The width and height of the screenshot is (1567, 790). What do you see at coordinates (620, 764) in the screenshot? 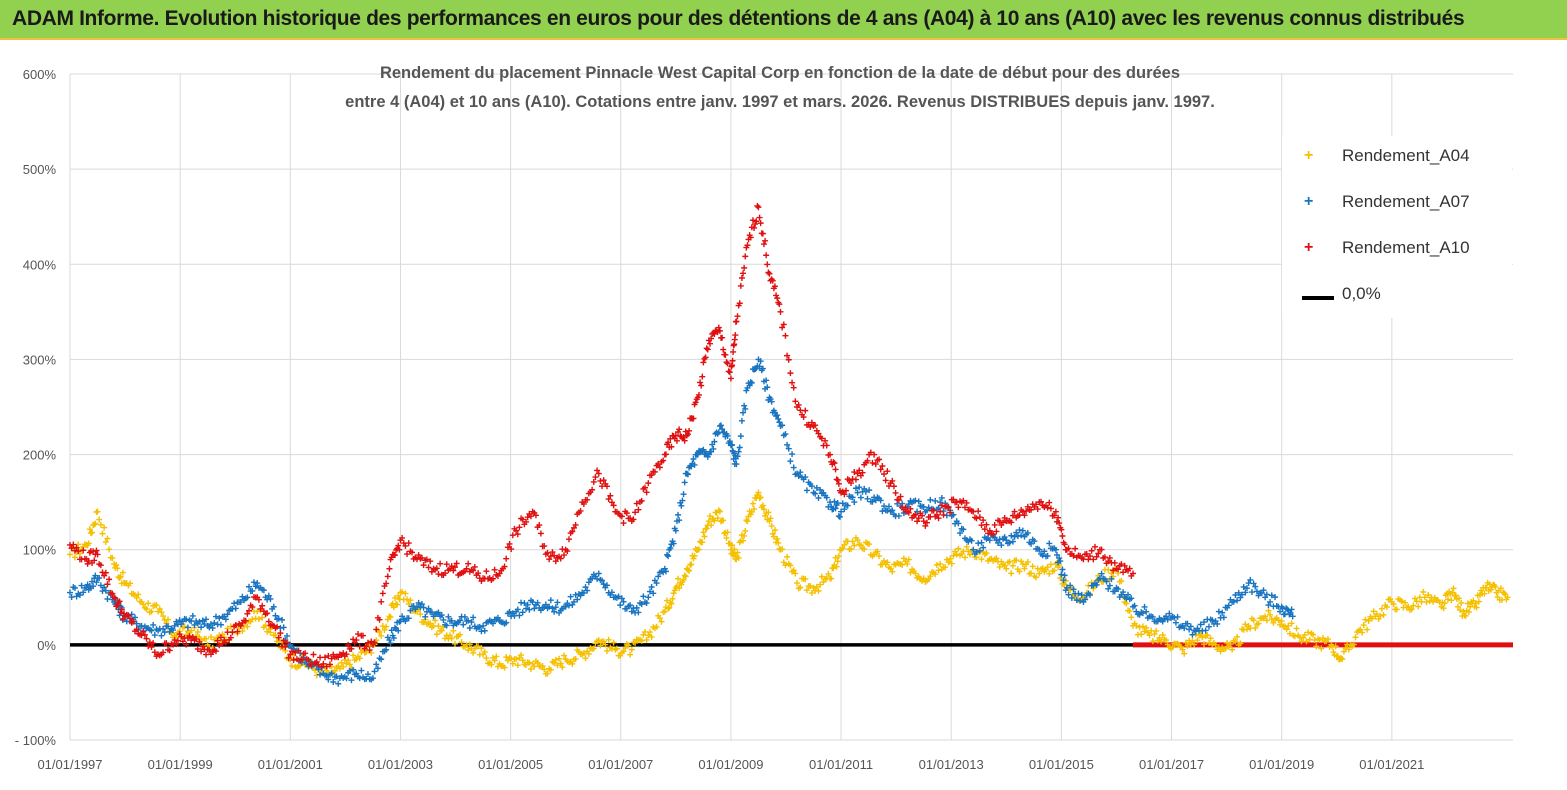
I see `x-tick-label: 01/01/2007` at bounding box center [620, 764].